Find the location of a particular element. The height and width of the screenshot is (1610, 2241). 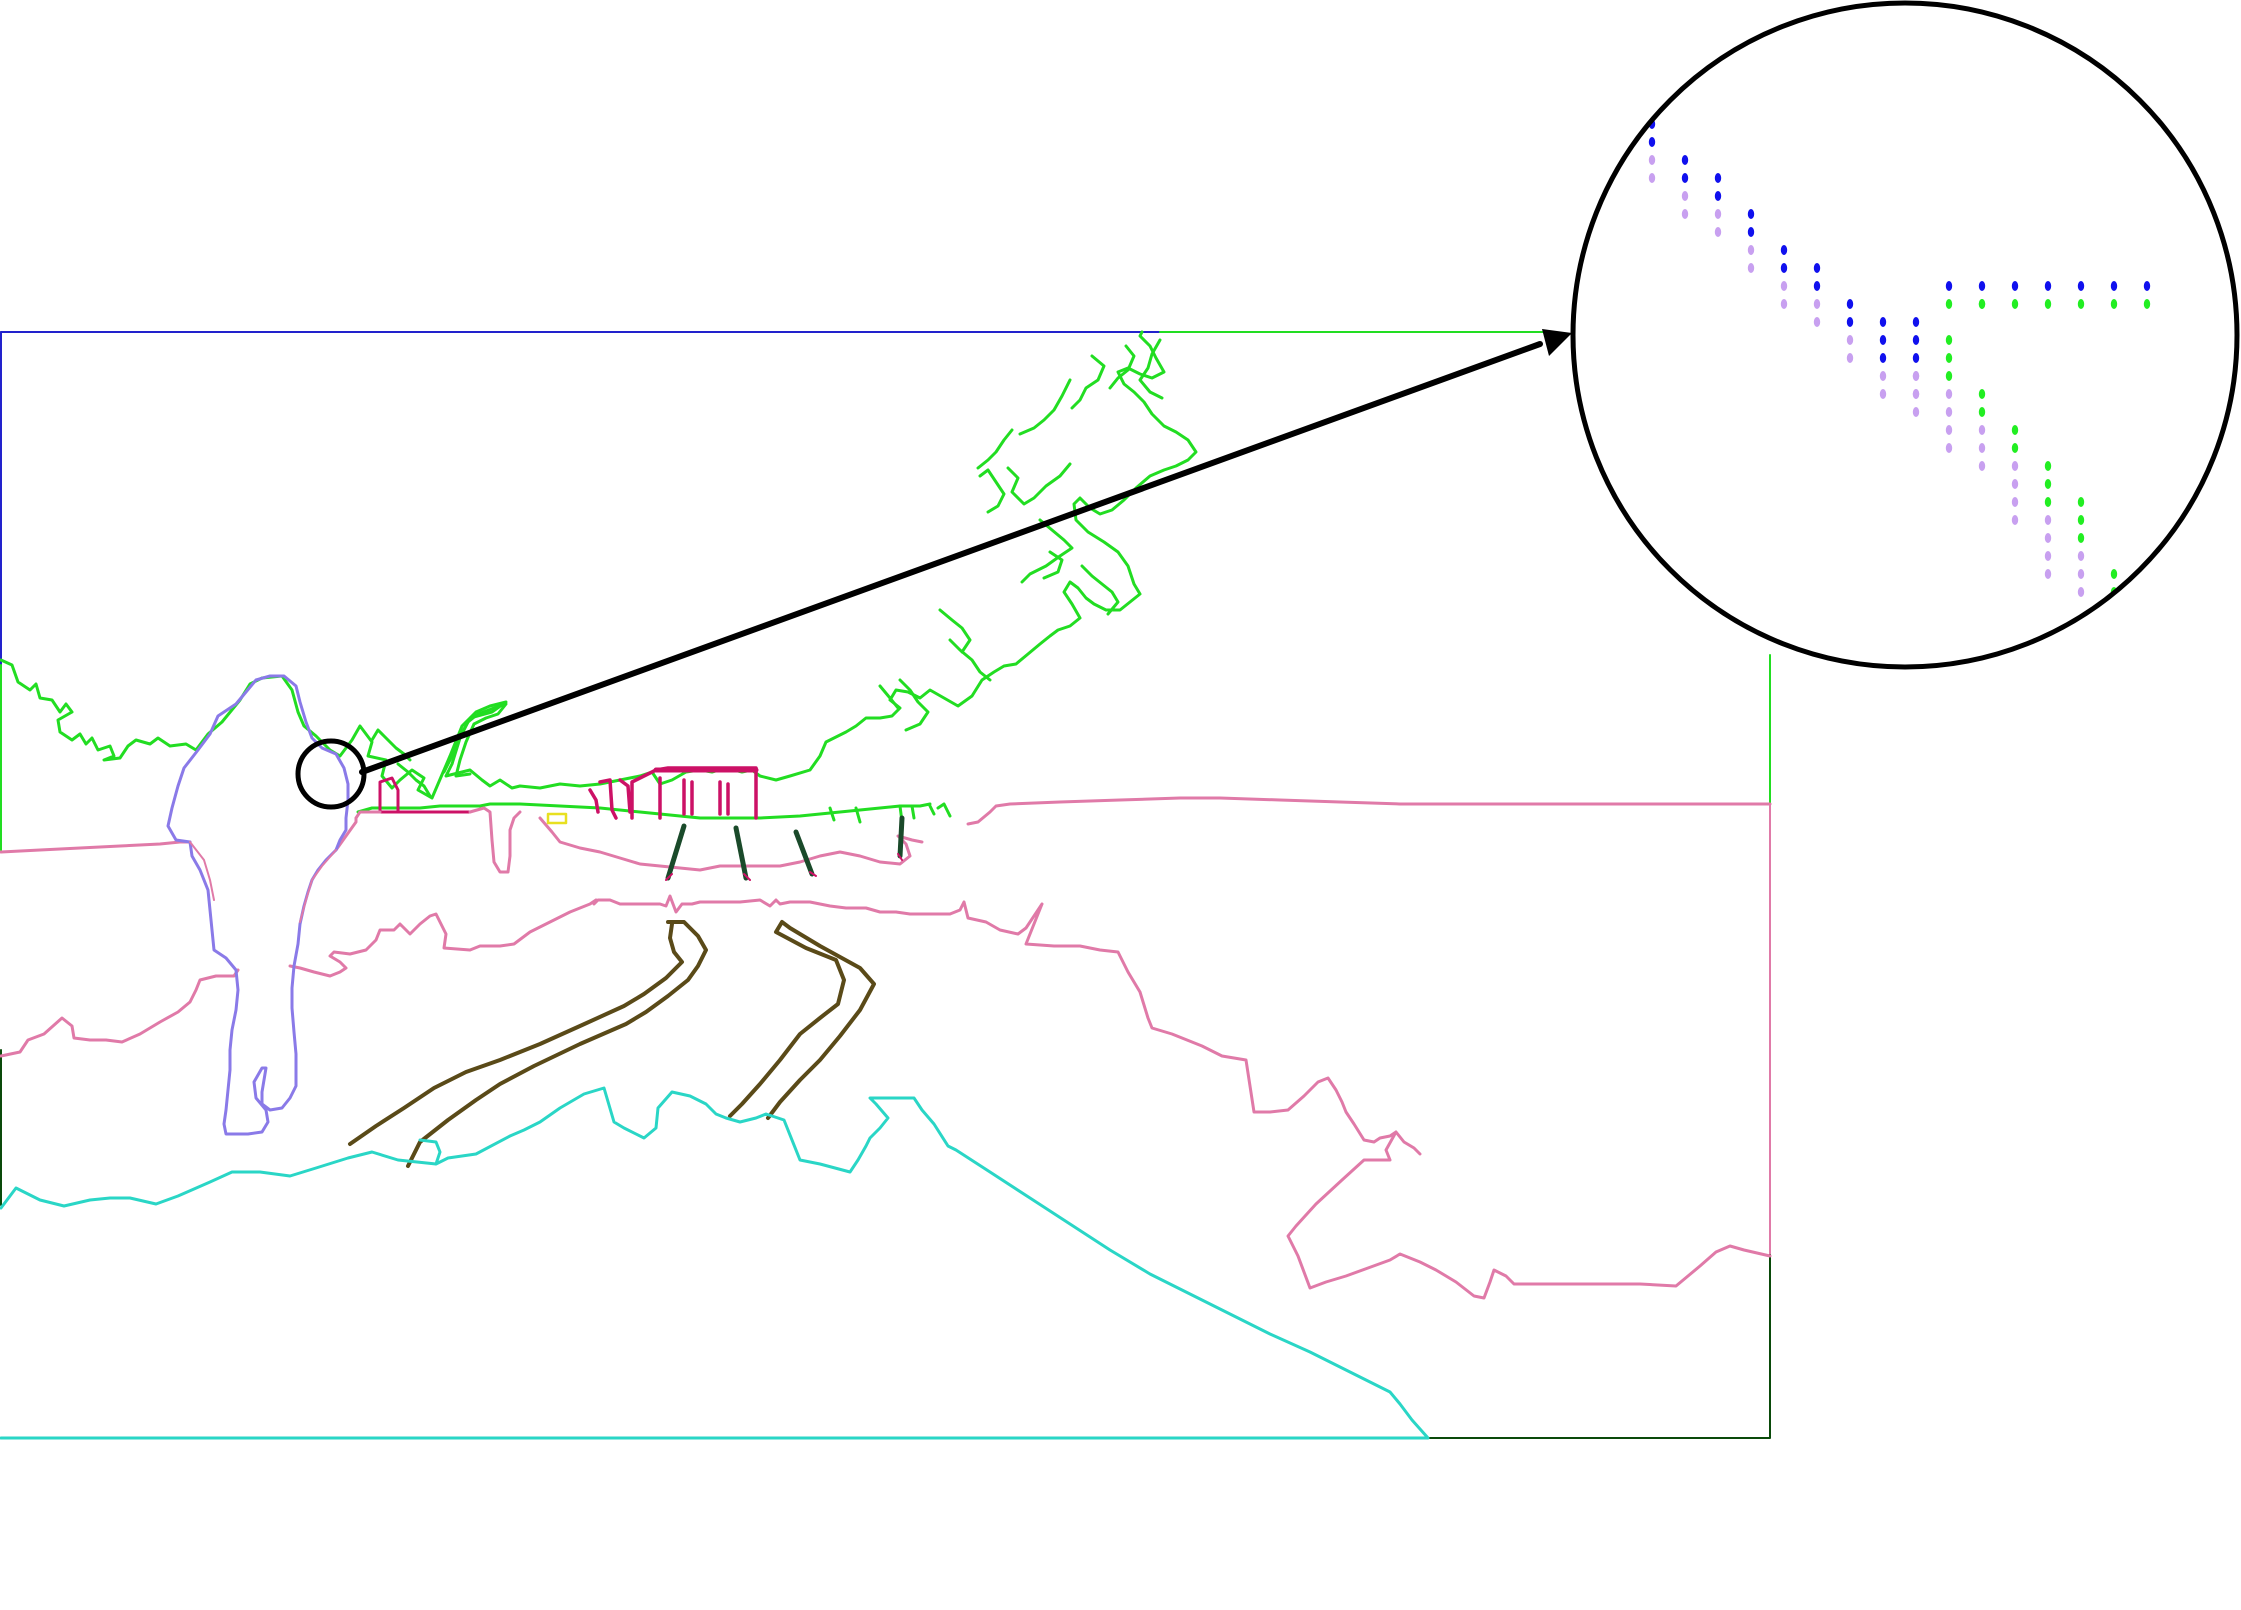

person-outline-accent is located at coordinates (263, 882).